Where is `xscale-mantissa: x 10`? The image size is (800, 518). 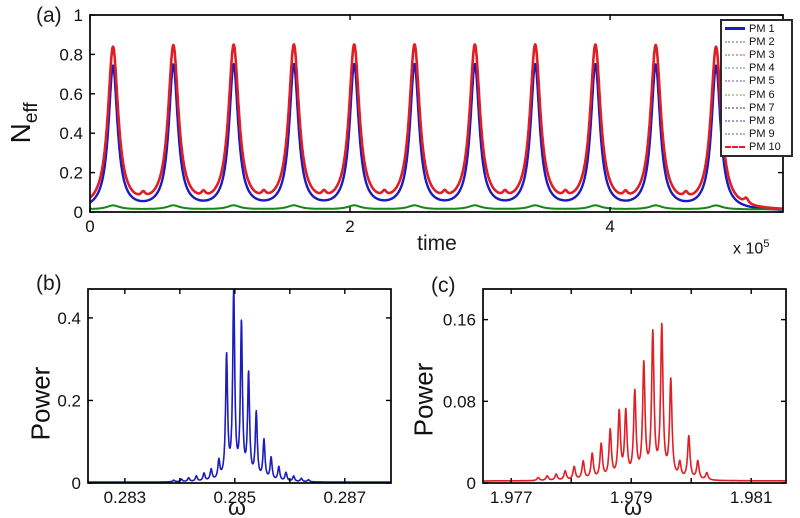 xscale-mantissa: x 10 is located at coordinates (748, 249).